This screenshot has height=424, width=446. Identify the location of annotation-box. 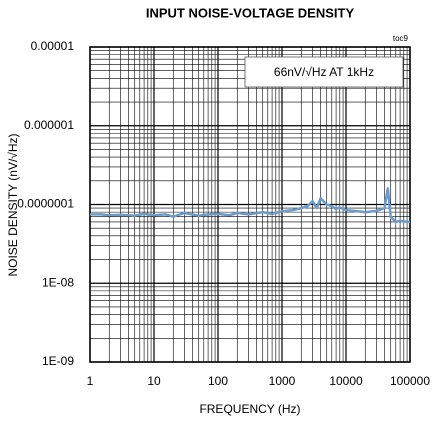
(324, 72).